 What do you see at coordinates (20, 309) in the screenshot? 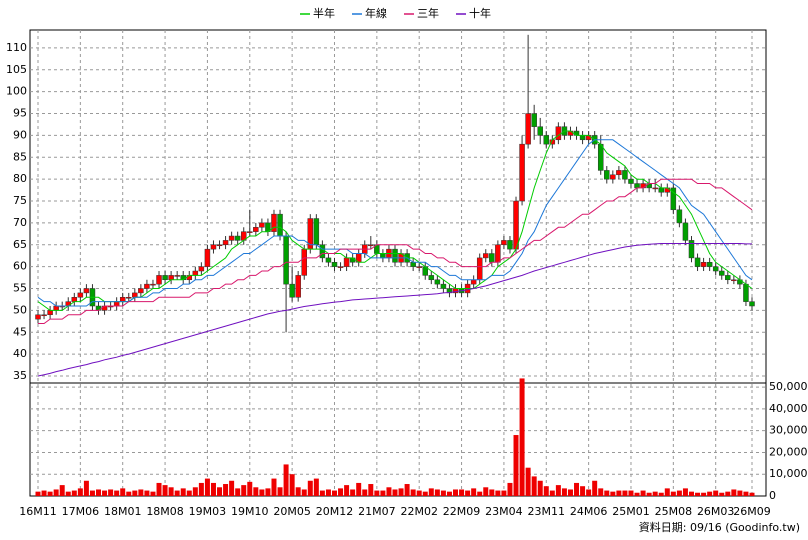
I see `y-tick-label: 50` at bounding box center [20, 309].